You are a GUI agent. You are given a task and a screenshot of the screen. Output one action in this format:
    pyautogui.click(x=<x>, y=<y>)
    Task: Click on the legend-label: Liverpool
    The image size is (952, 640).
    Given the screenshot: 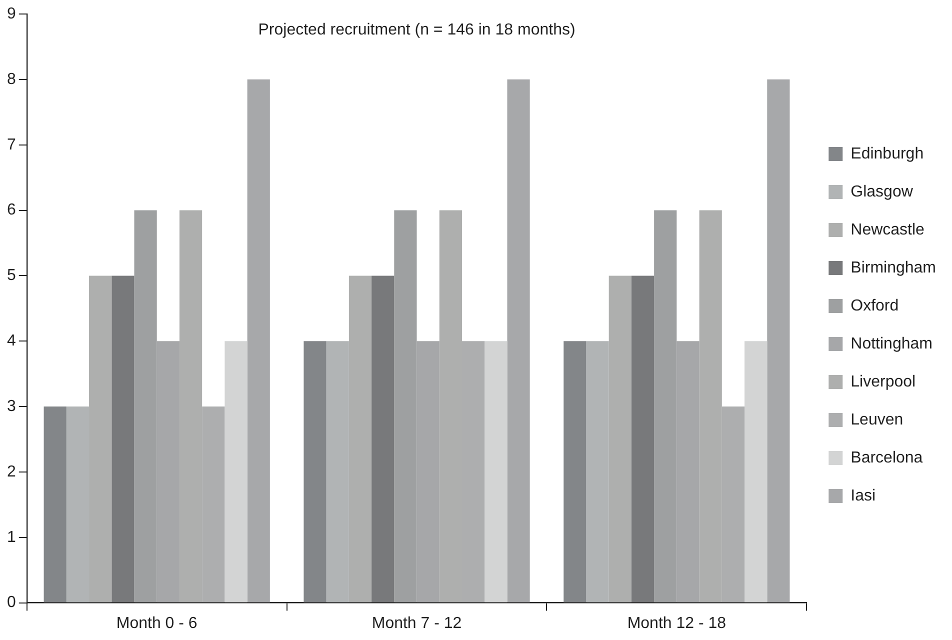 What is the action you would take?
    pyautogui.click(x=883, y=381)
    